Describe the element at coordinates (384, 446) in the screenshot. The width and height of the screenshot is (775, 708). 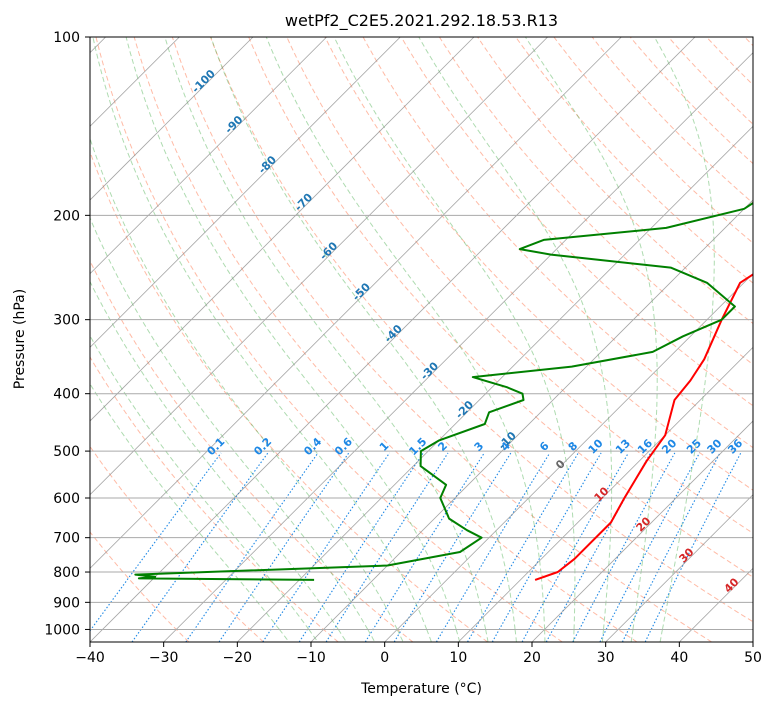
I see `mixing-ratio-label: 1` at that location.